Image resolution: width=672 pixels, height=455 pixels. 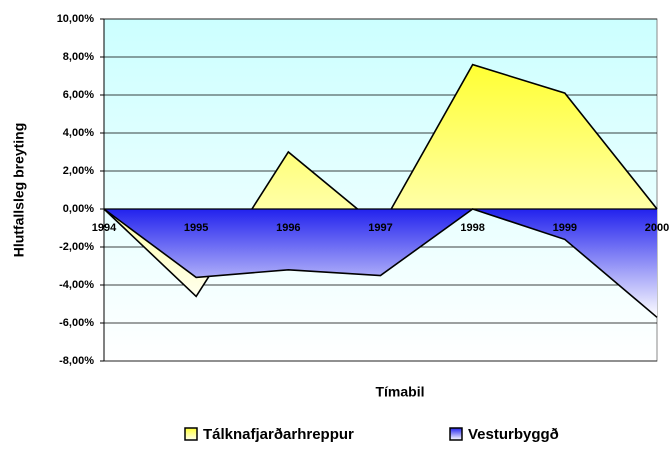 What do you see at coordinates (76, 247) in the screenshot?
I see `y-tick-label: -2,00%` at bounding box center [76, 247].